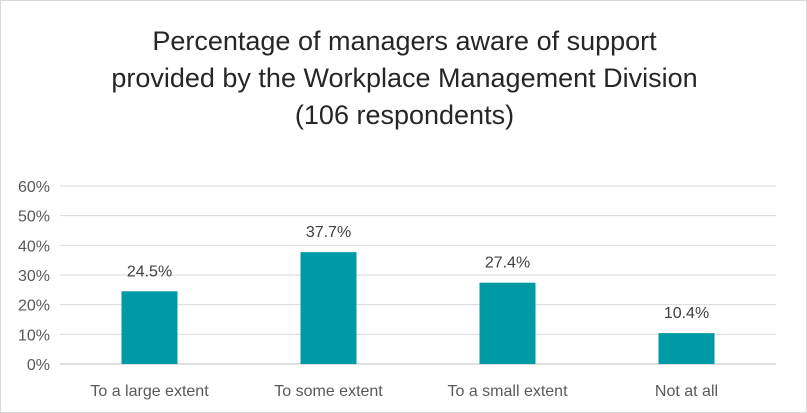  Describe the element at coordinates (404, 41) in the screenshot. I see `chart-title-line-1: Percentage of managers aware of support` at that location.